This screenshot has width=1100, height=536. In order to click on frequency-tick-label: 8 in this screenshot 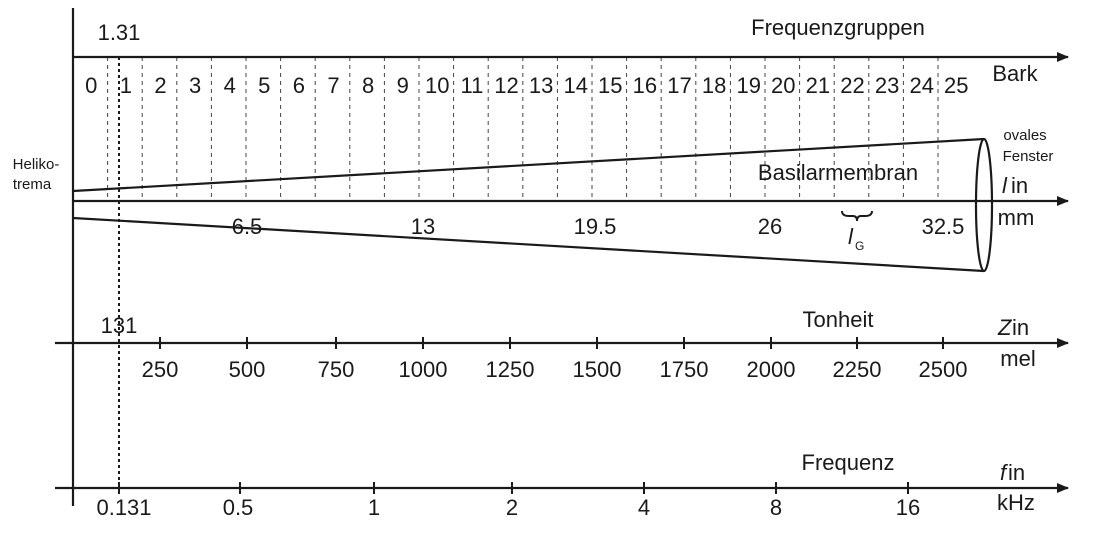, I will do `click(776, 507)`.